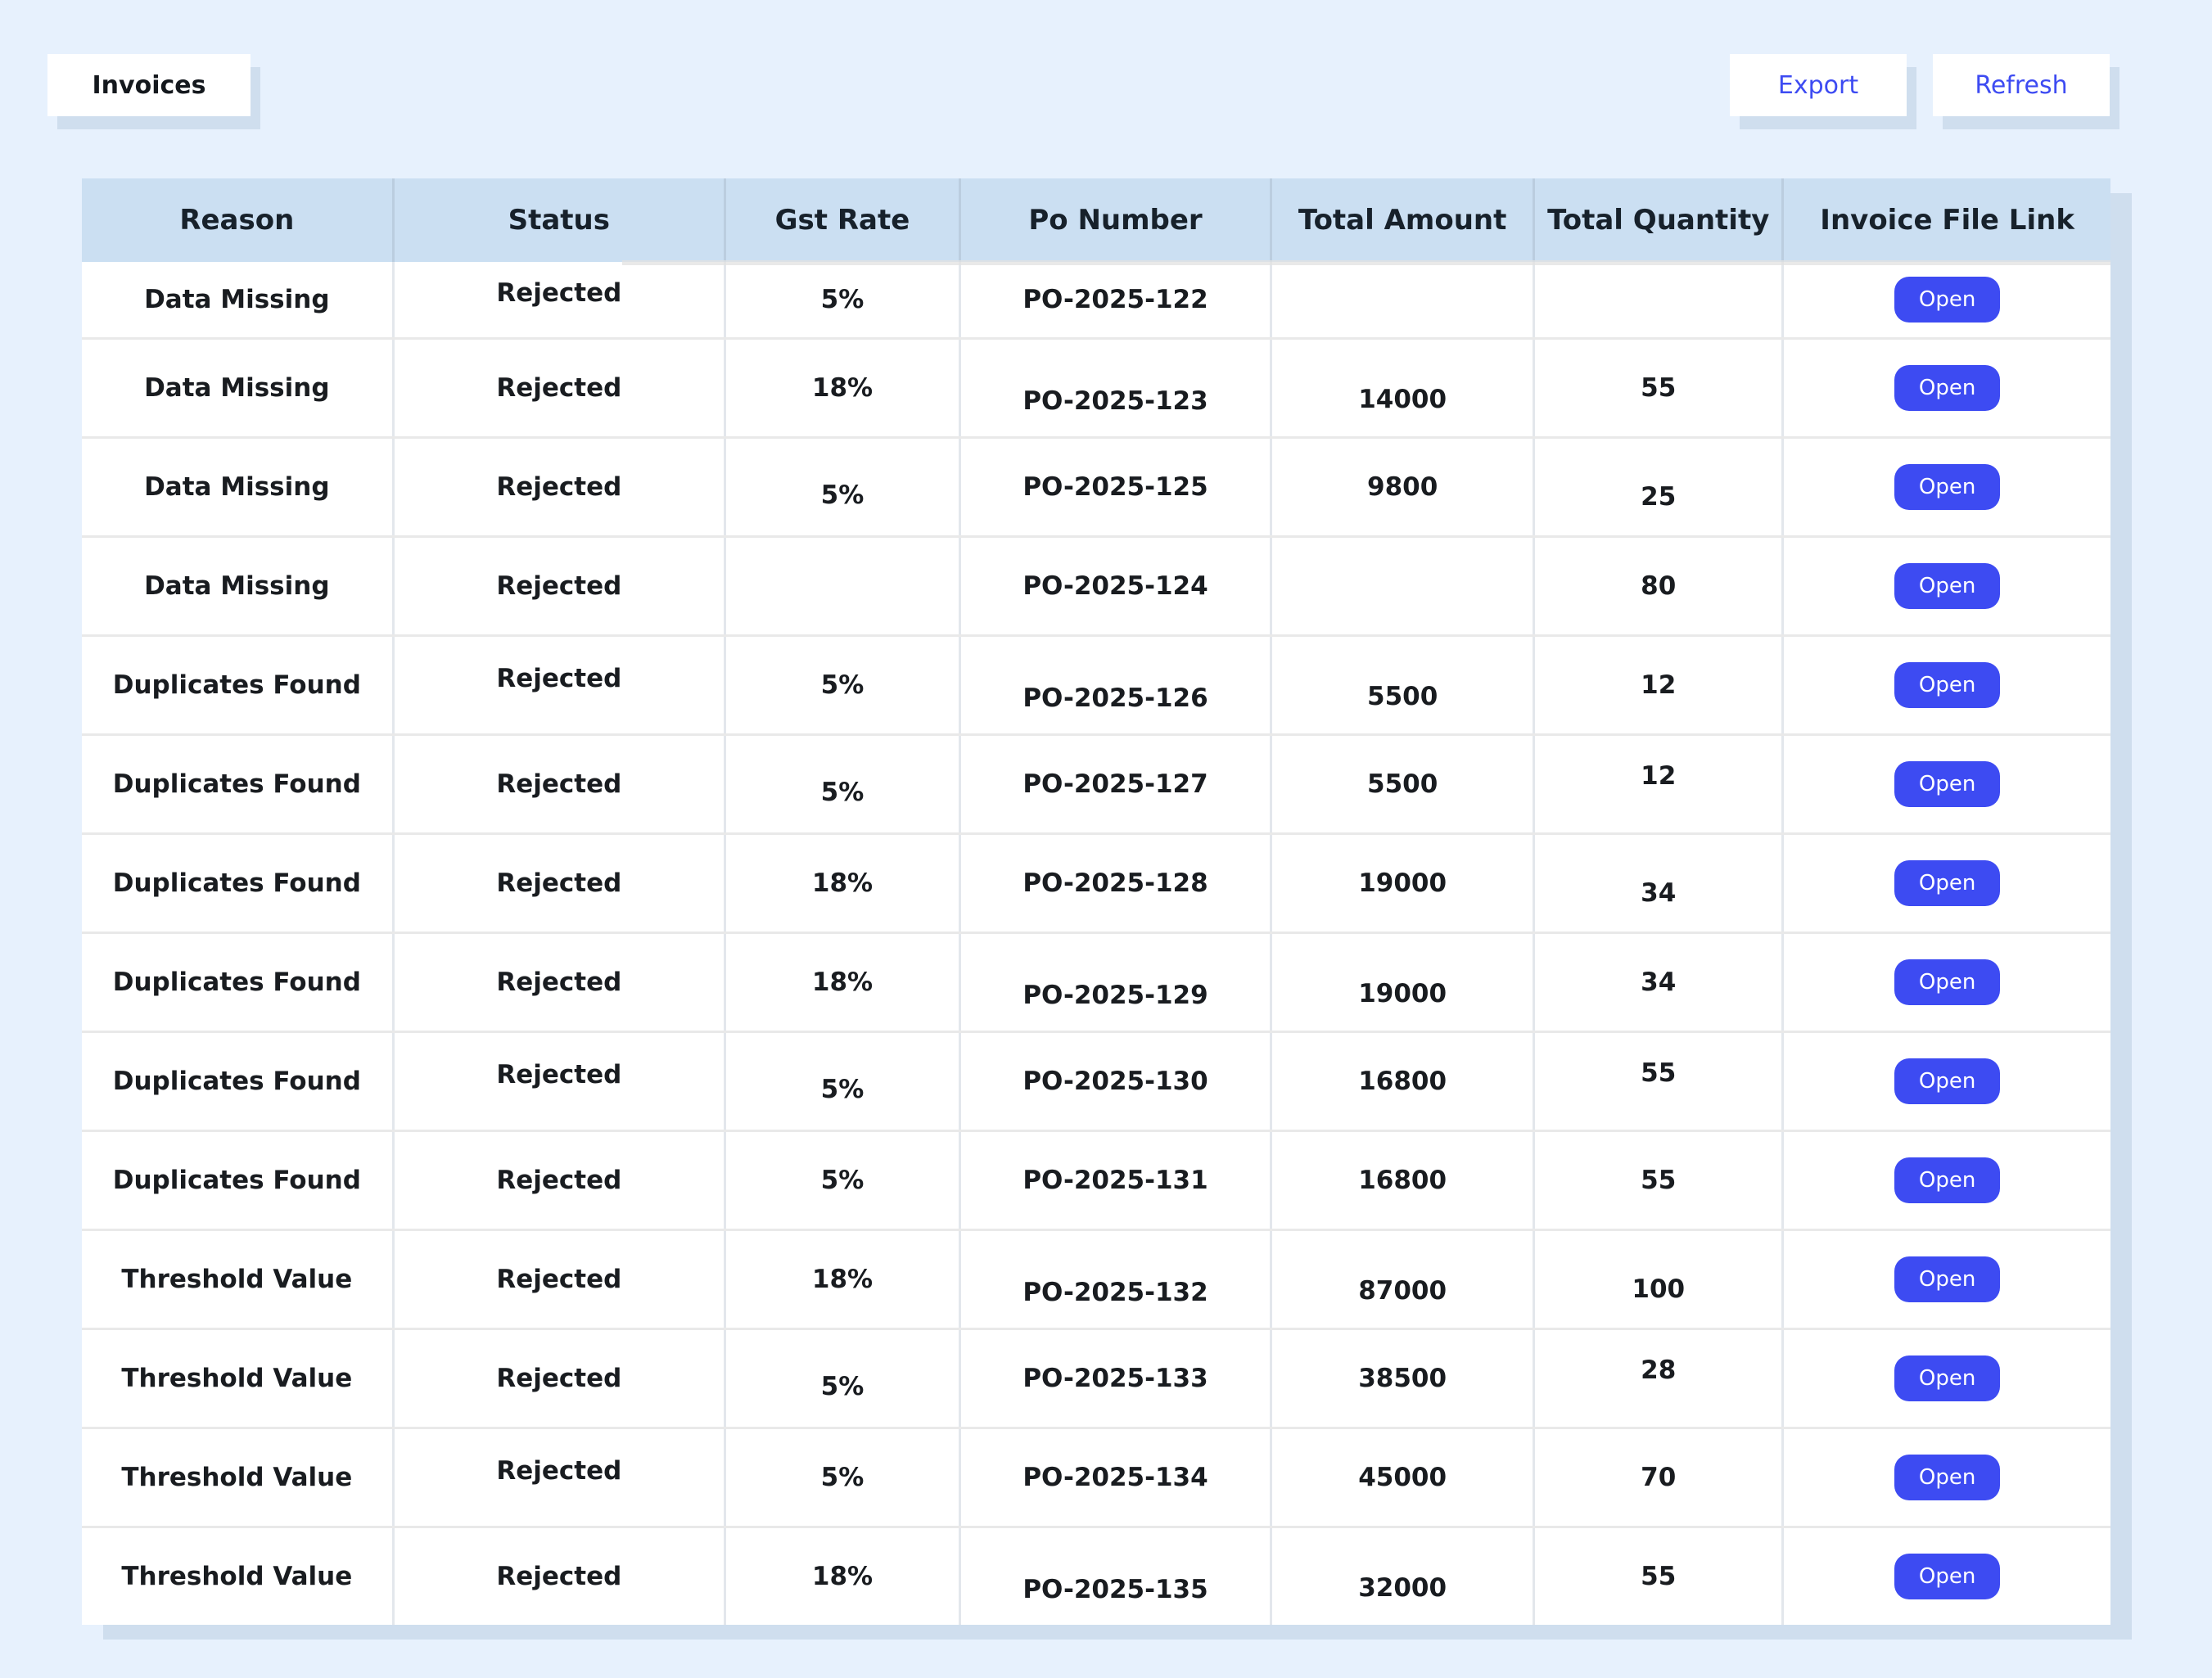  I want to click on cell-po-number: PO-2025-123, so click(1116, 388).